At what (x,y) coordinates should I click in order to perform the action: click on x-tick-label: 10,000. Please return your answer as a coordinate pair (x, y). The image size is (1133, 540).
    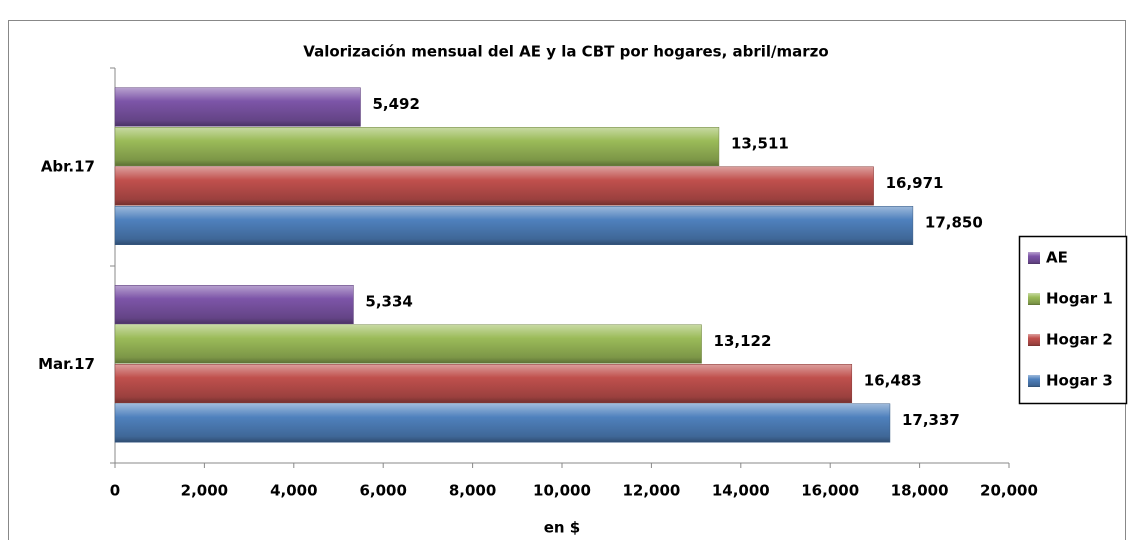
    Looking at the image, I should click on (562, 491).